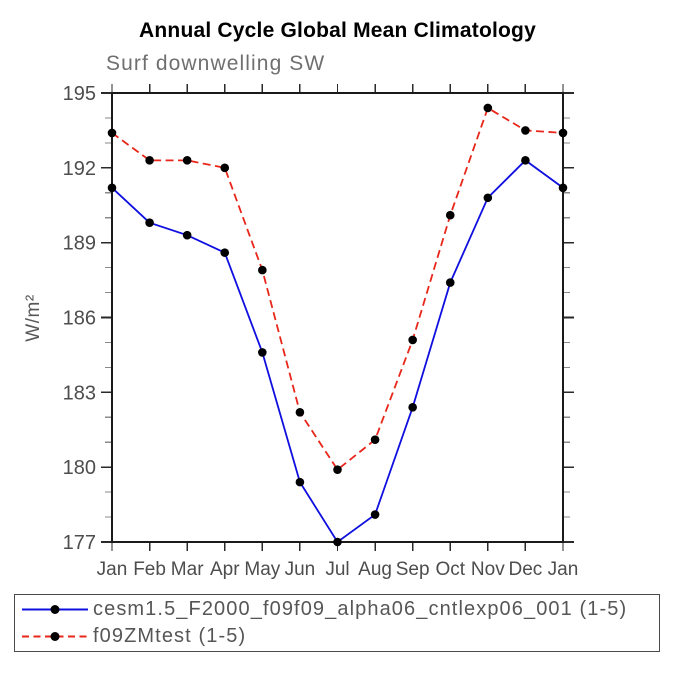 Image resolution: width=675 pixels, height=675 pixels. Describe the element at coordinates (187, 569) in the screenshot. I see `x-tick-label: Mar` at that location.